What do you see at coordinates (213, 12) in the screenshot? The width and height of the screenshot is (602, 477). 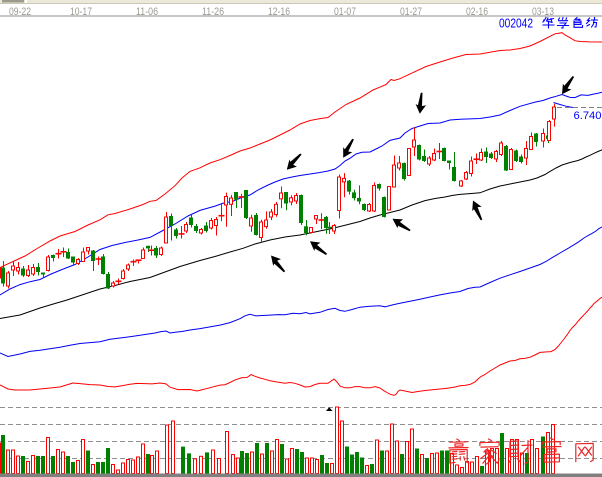 I see `svg-text: 11-26` at bounding box center [213, 12].